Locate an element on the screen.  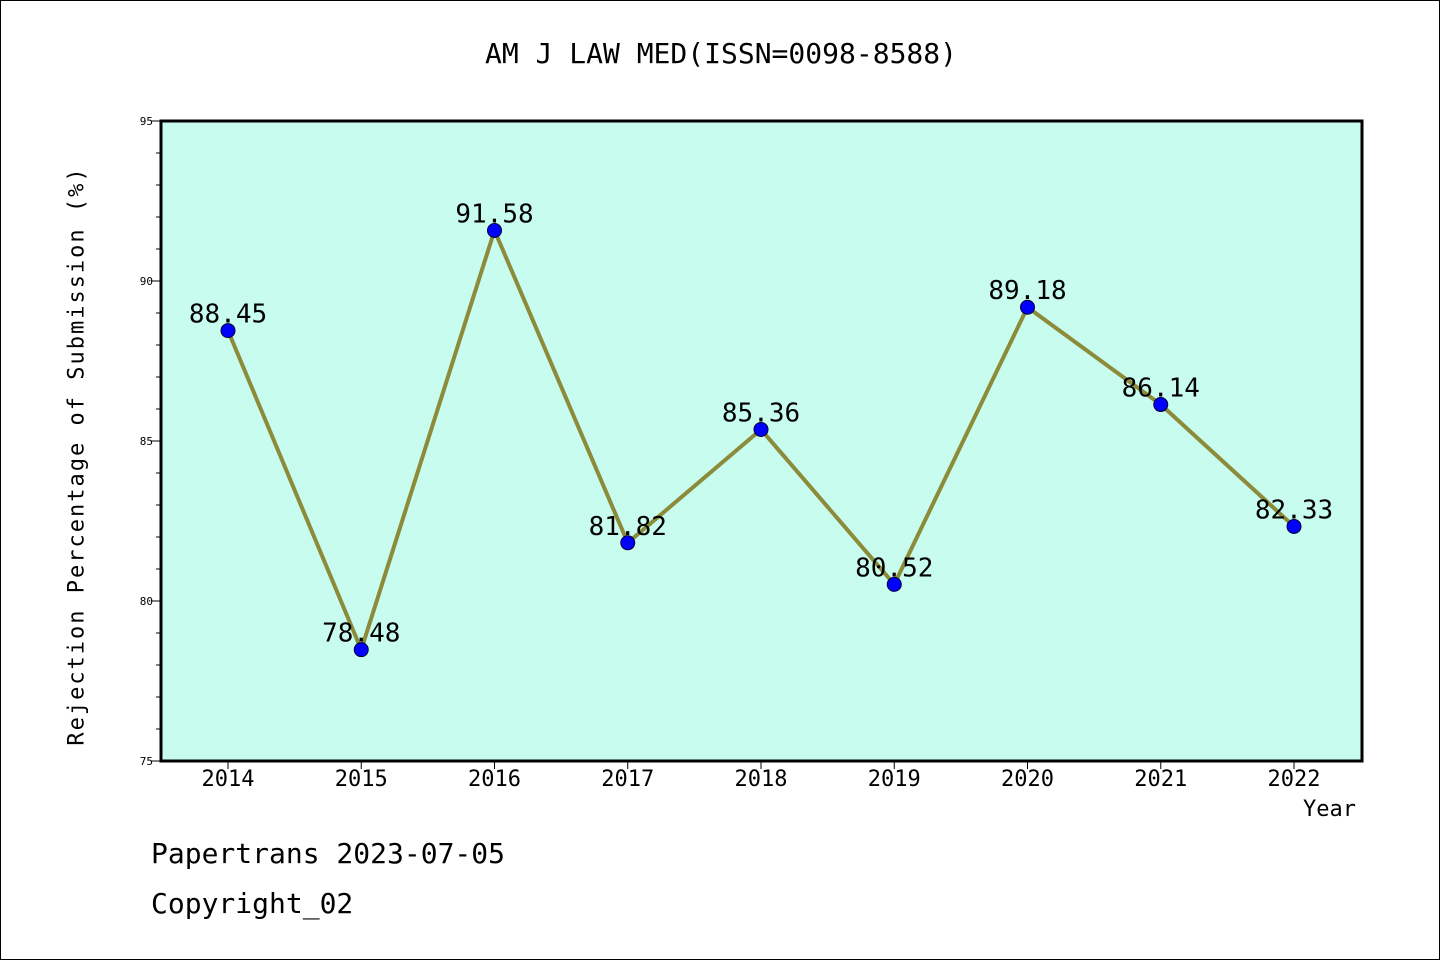
footer-publisher: Papertrans 2023-07-05 is located at coordinates (328, 853).